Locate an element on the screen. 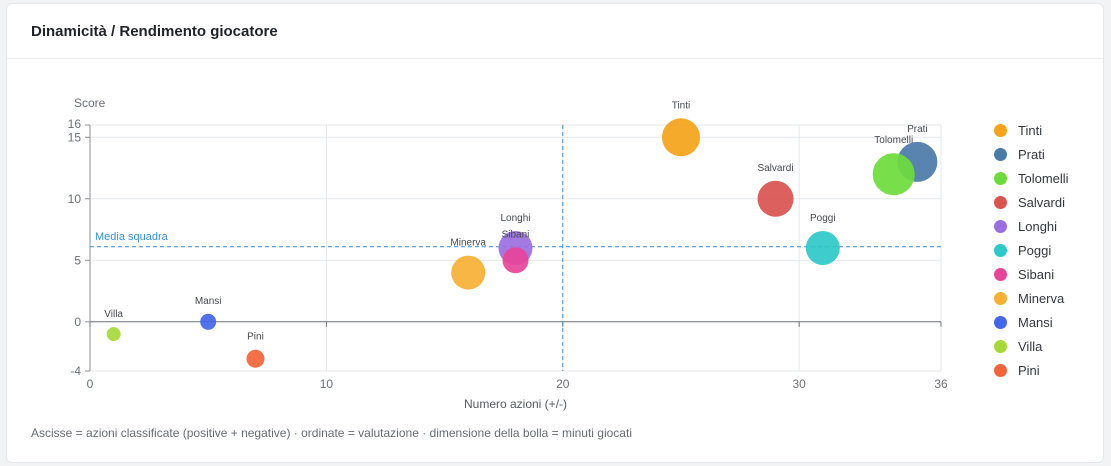  legend-label: Tolomelli is located at coordinates (1043, 178).